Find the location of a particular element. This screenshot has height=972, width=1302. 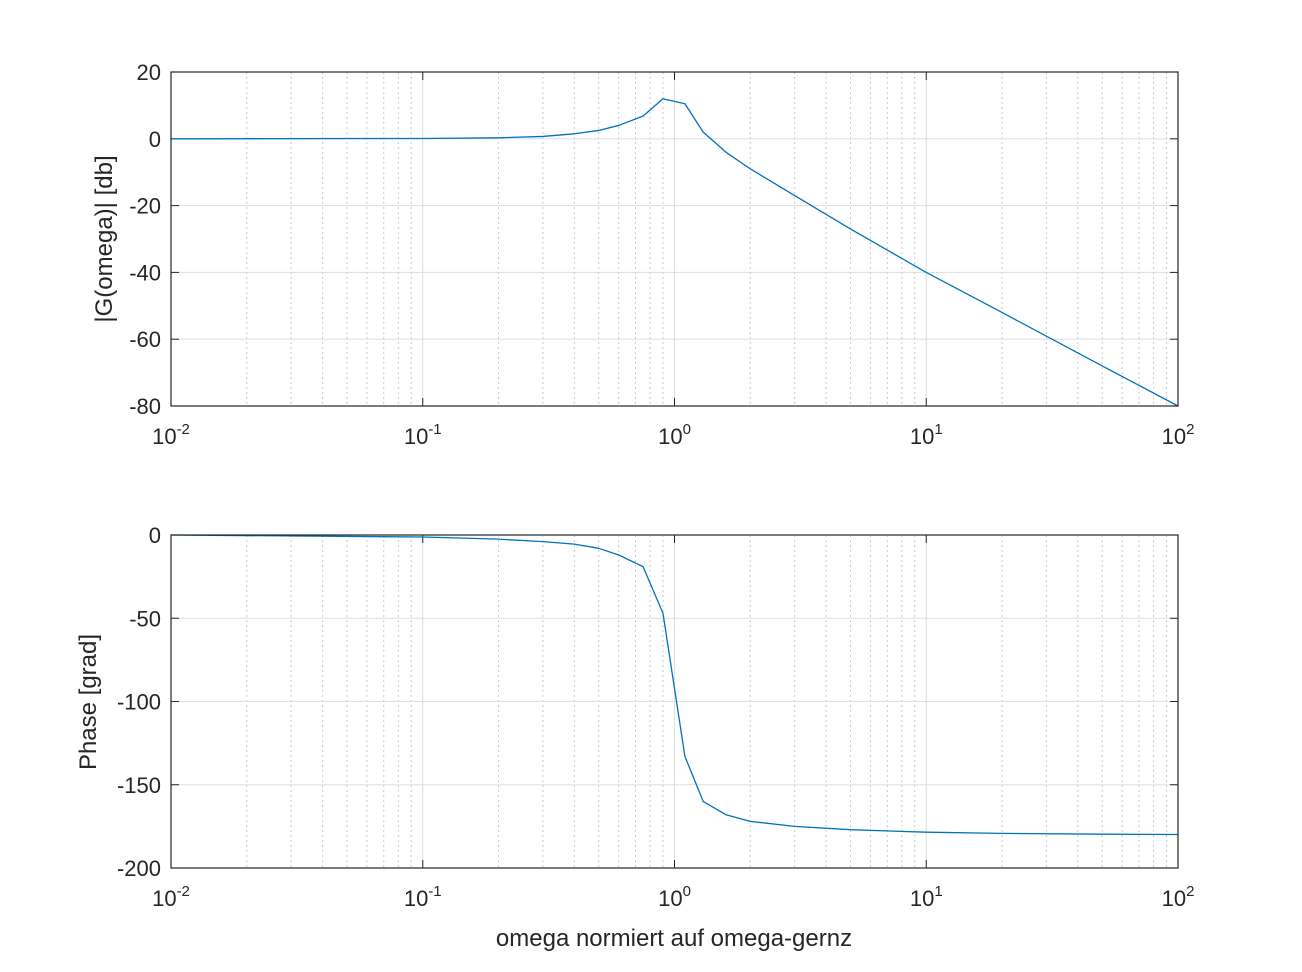

phase-x-tick-label: 10⁻¹ is located at coordinates (423, 897).